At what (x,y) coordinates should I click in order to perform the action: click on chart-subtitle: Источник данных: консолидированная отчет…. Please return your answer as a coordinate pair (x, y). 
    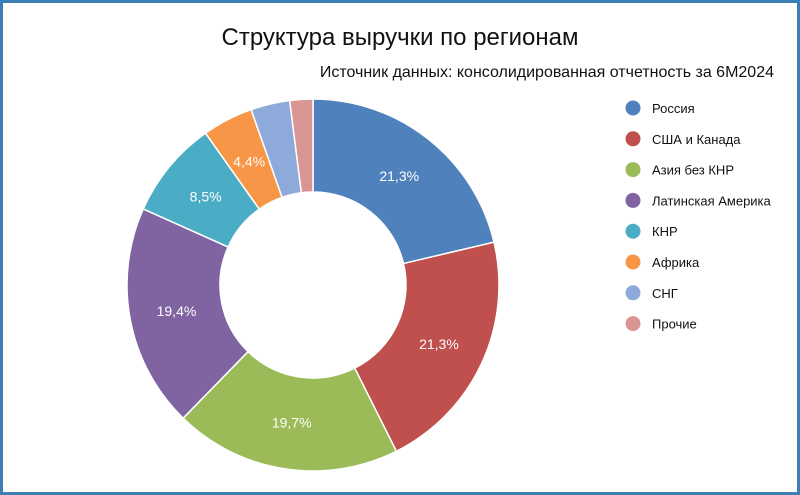
    Looking at the image, I should click on (546, 72).